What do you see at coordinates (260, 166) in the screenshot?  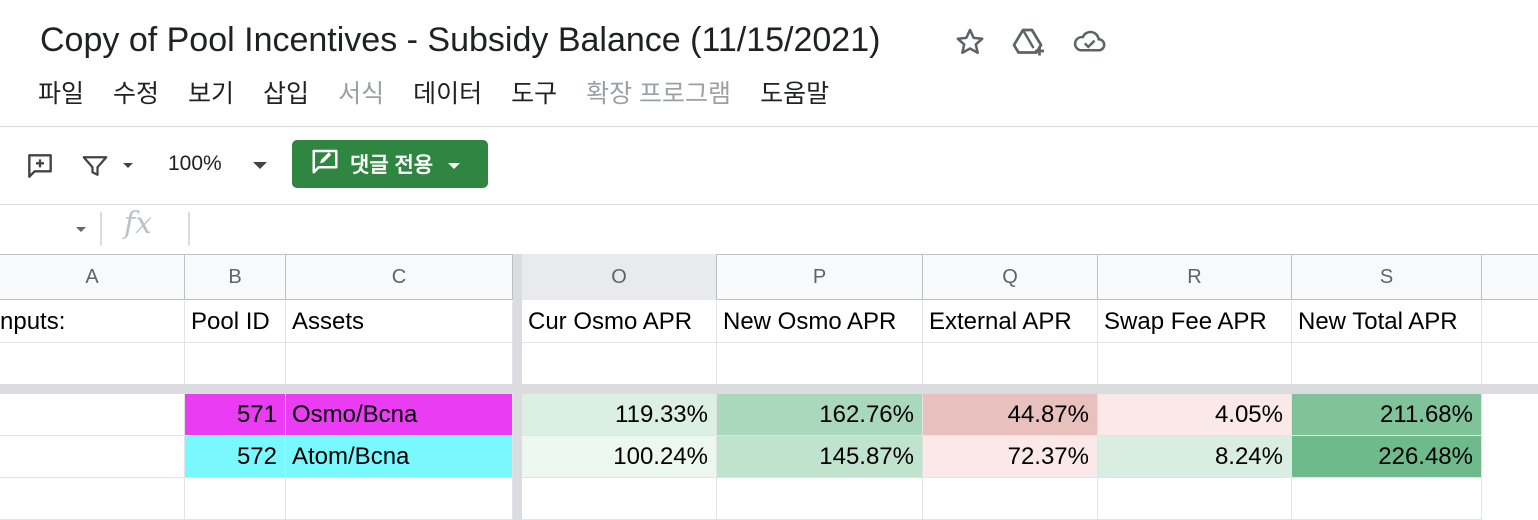 I see `zoom-chevron-down-icon` at bounding box center [260, 166].